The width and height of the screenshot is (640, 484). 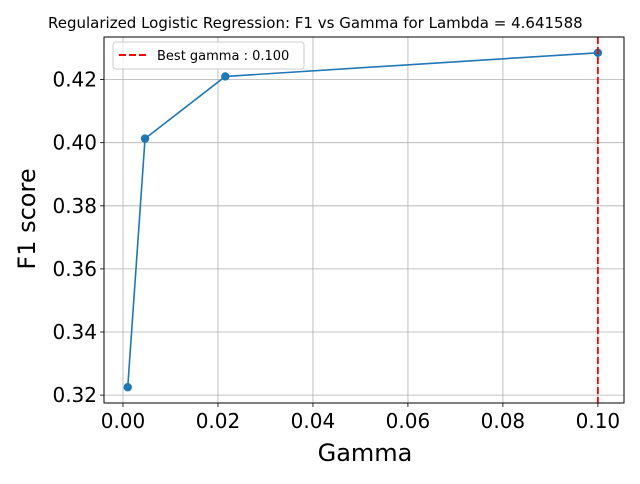 I want to click on x-tick-label: 0.08, so click(x=503, y=421).